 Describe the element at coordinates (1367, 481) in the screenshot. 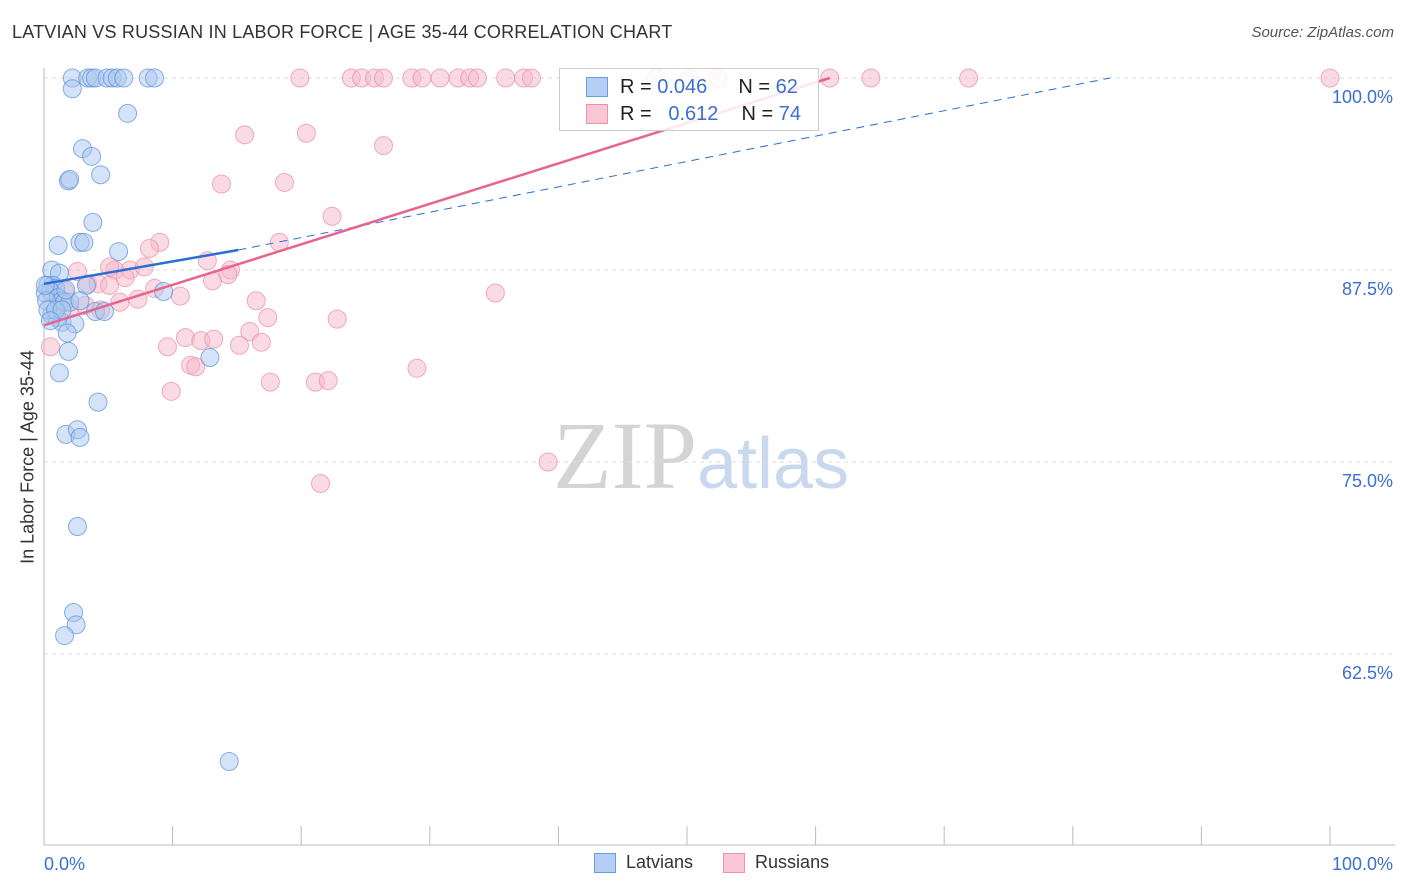

I see `y-tick-label: 75.0%` at that location.